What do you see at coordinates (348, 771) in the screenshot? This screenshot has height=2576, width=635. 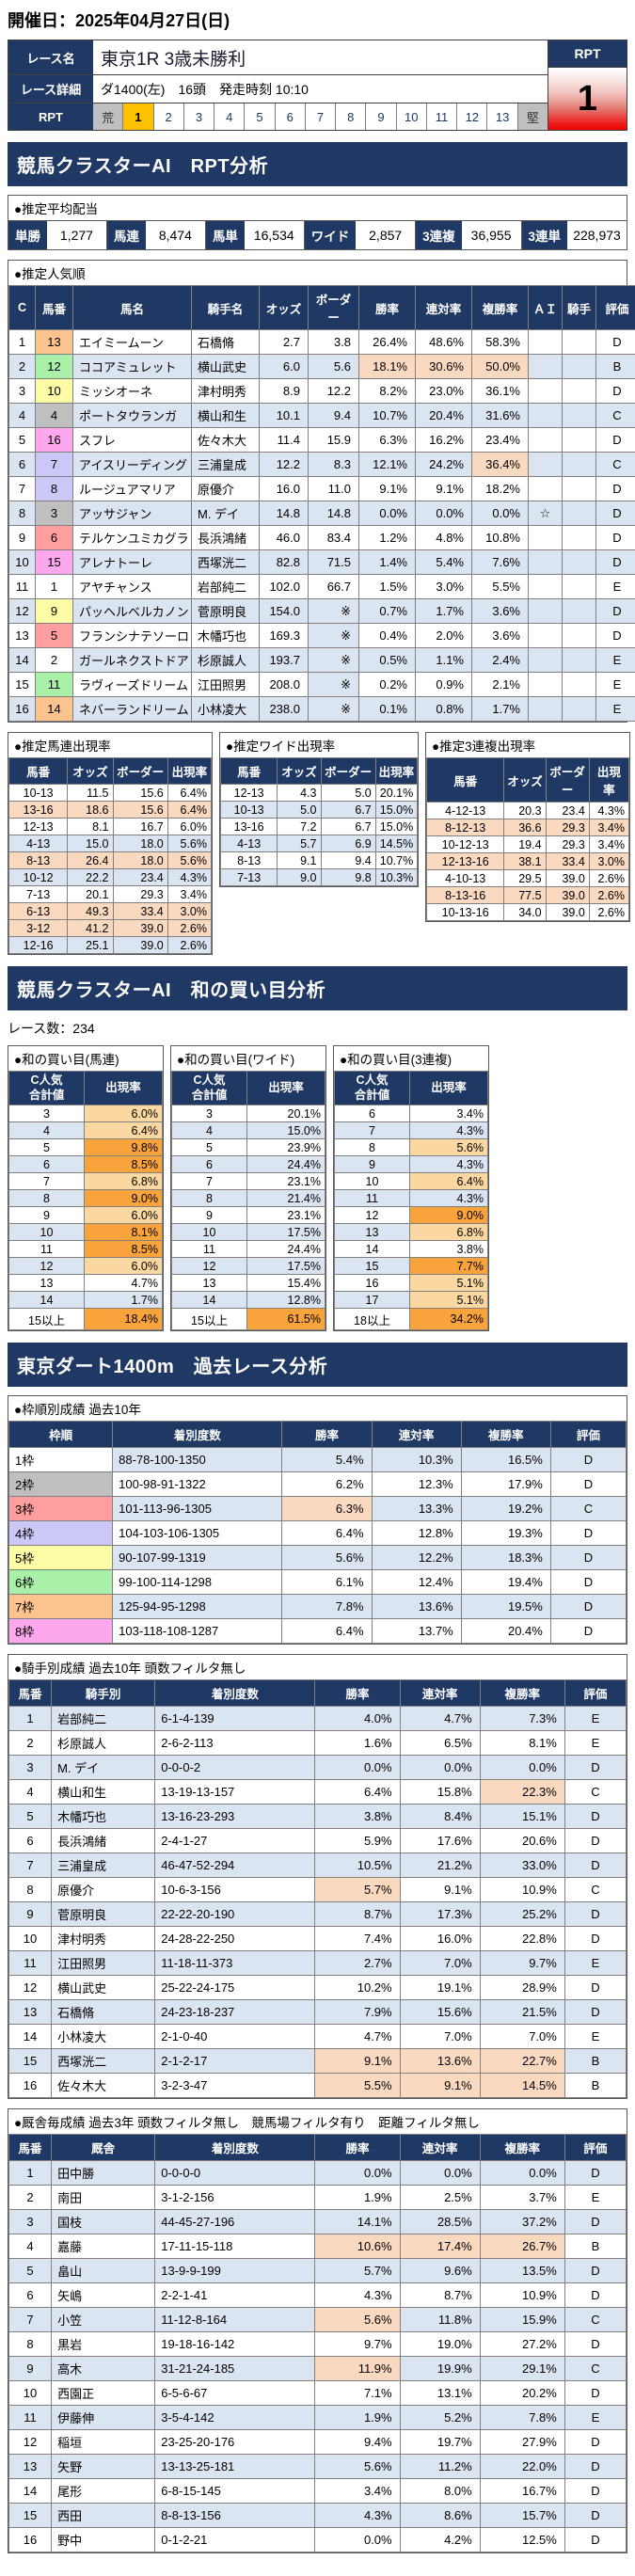 I see `occurrence-header: ボーダー` at bounding box center [348, 771].